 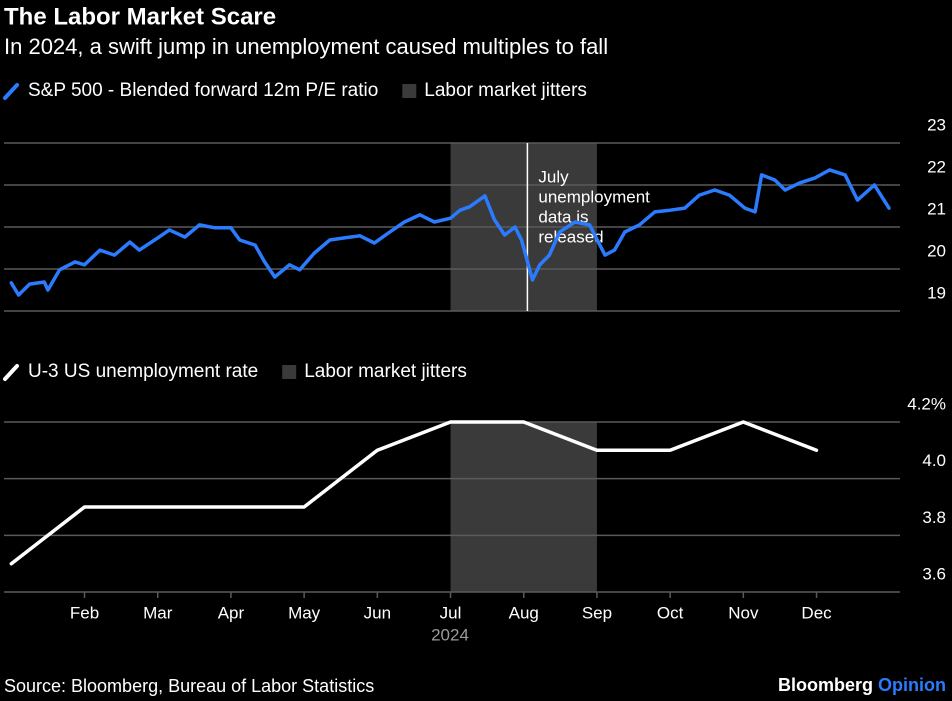 What do you see at coordinates (594, 196) in the screenshot?
I see `annotation-text: unemployment` at bounding box center [594, 196].